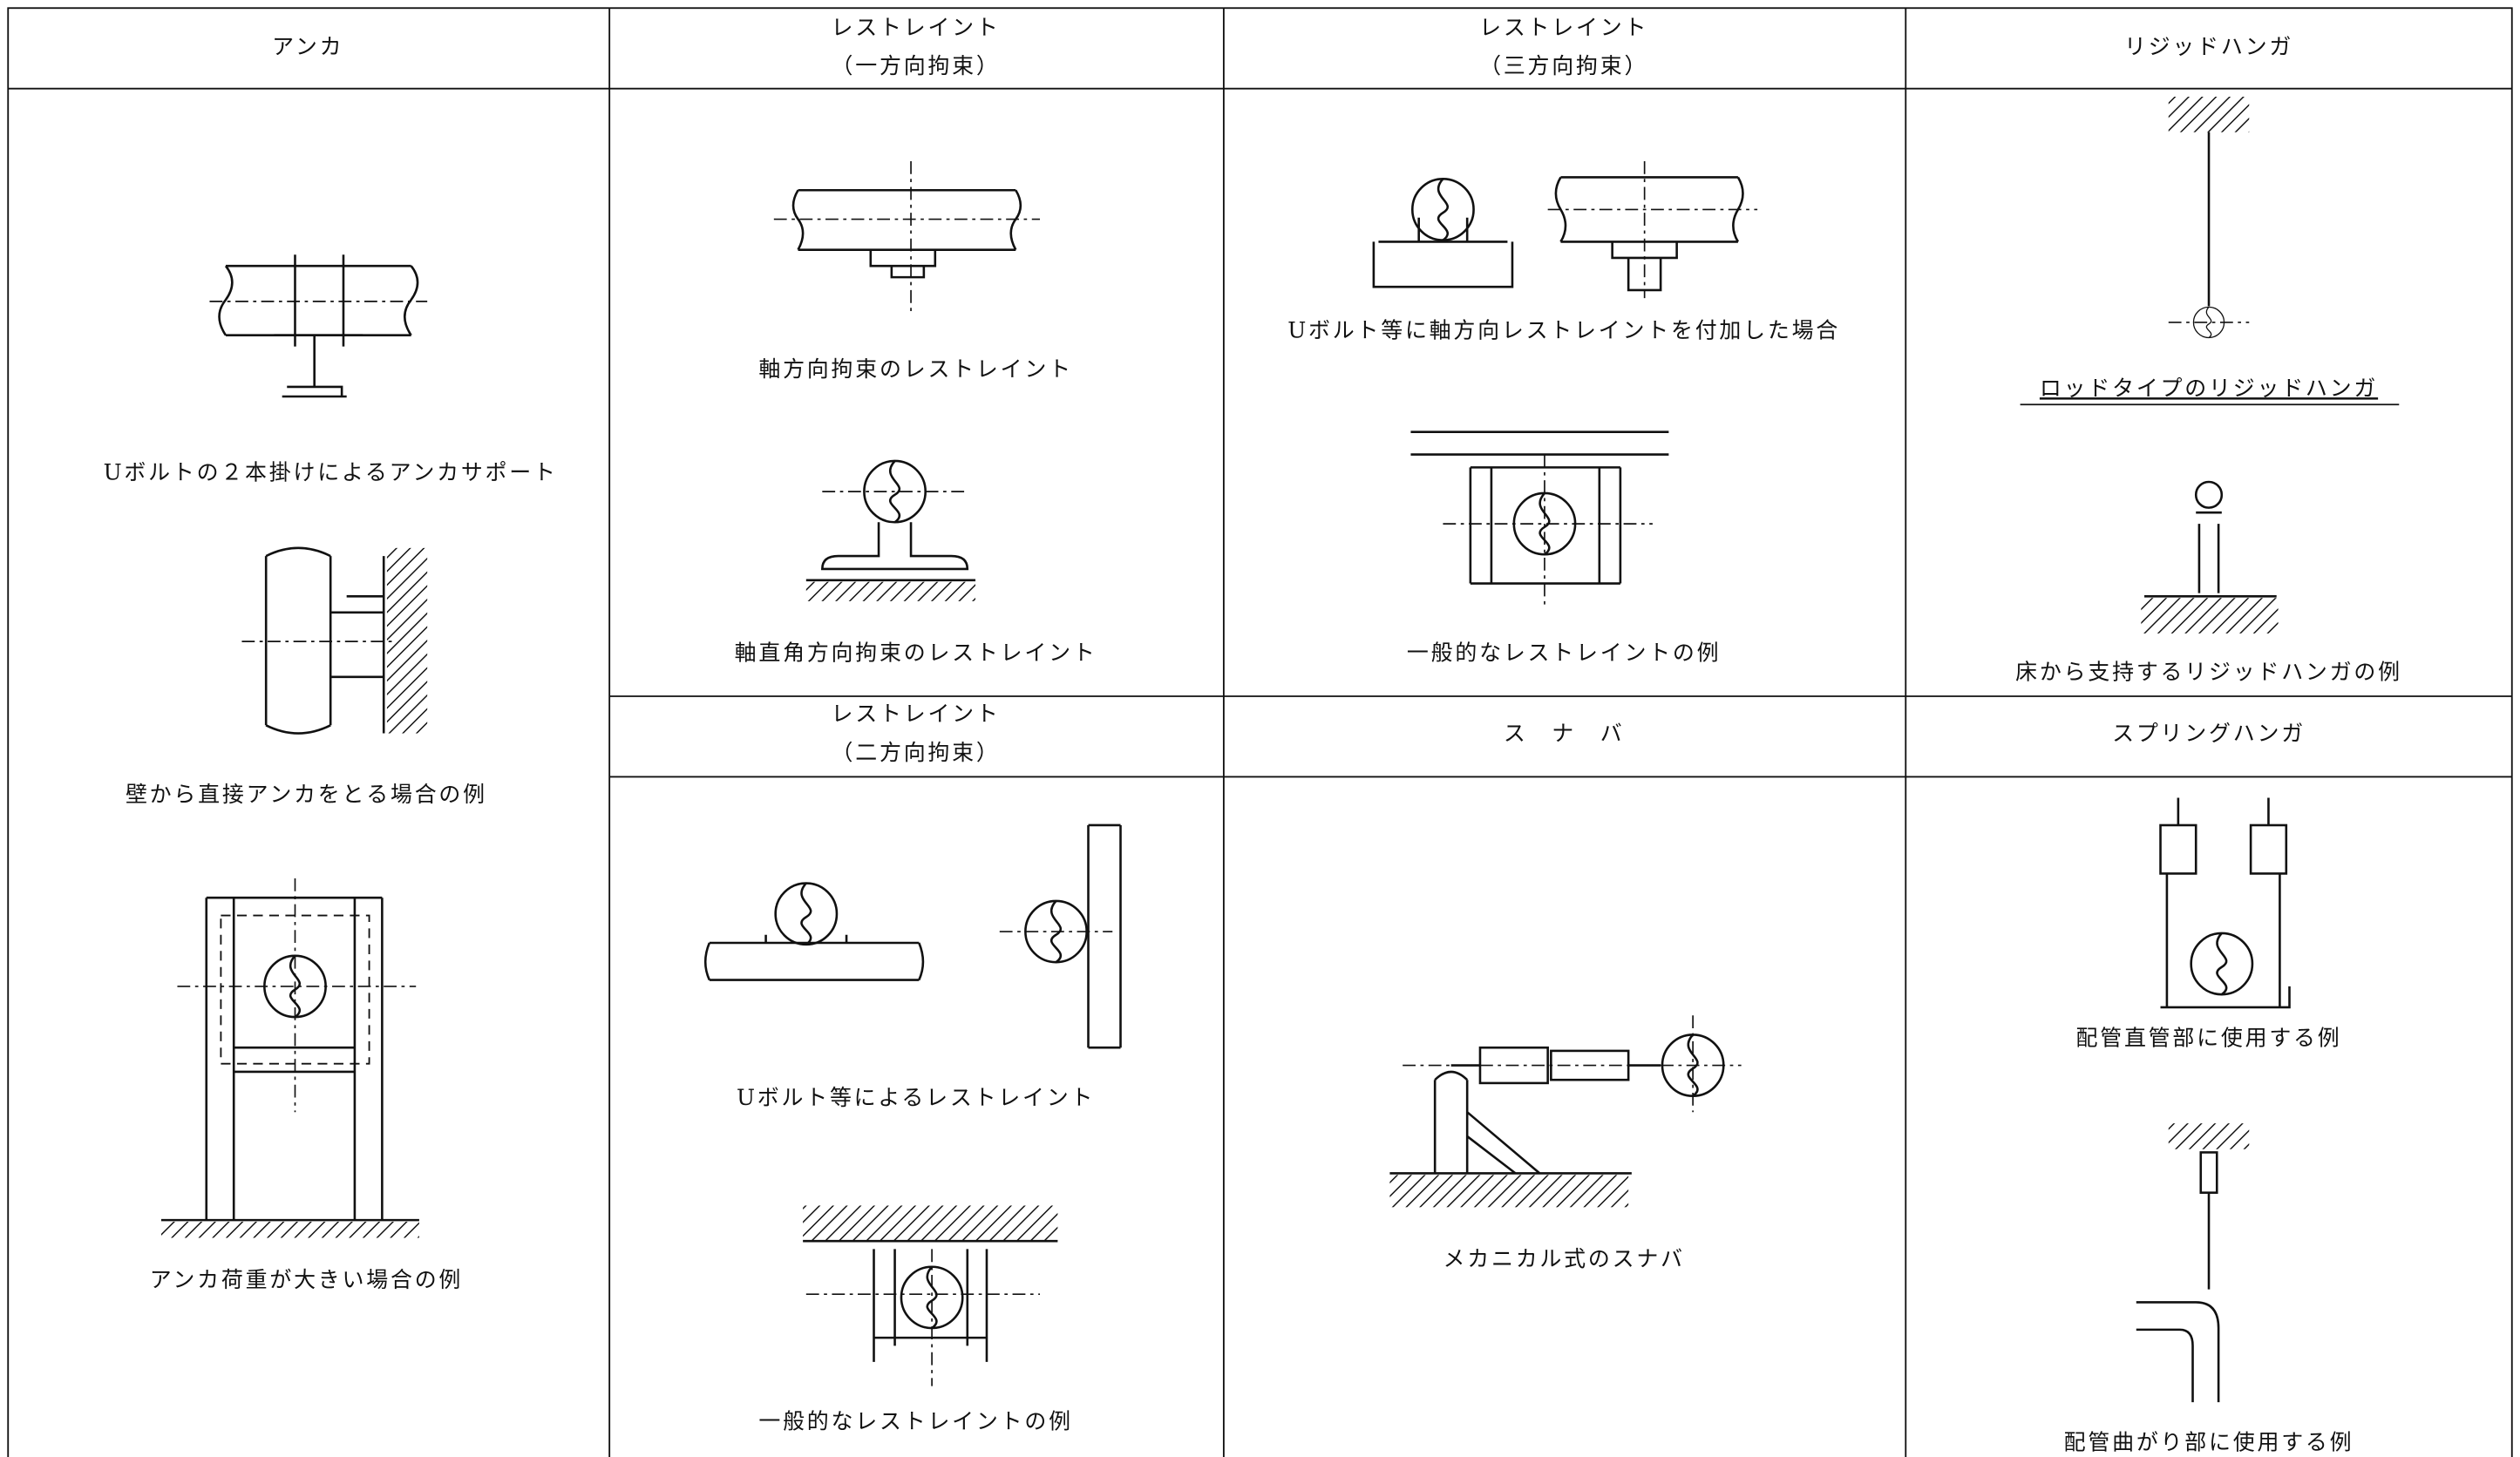 The image size is (2520, 1457). I want to click on header: スプリングハンガ, so click(2209, 733).